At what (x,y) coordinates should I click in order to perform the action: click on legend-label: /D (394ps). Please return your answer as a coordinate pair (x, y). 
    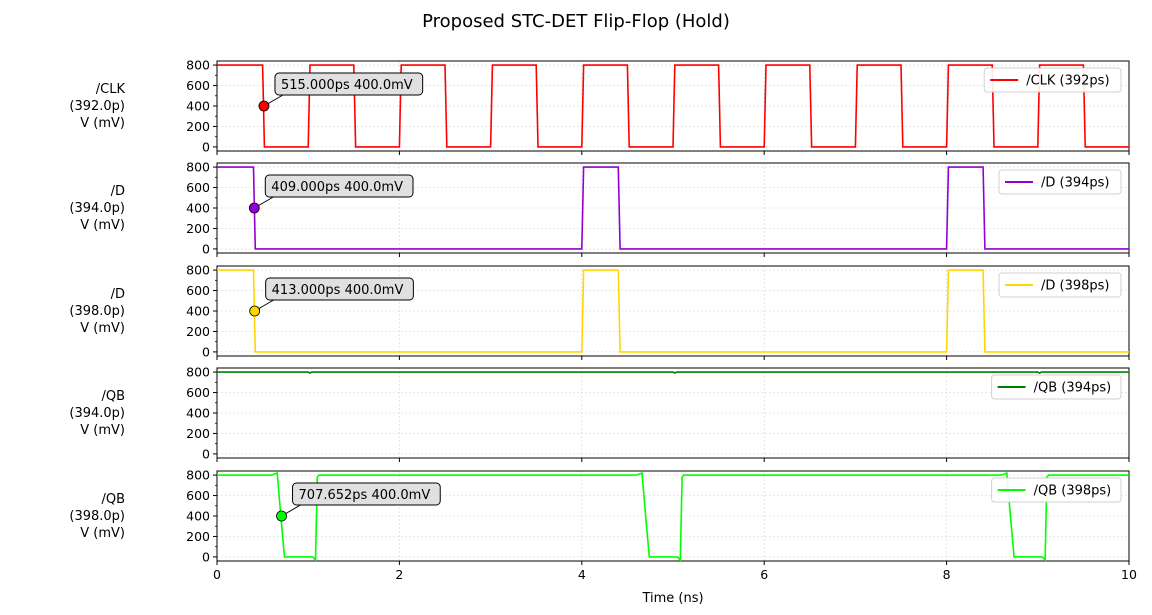
    Looking at the image, I should click on (1075, 183).